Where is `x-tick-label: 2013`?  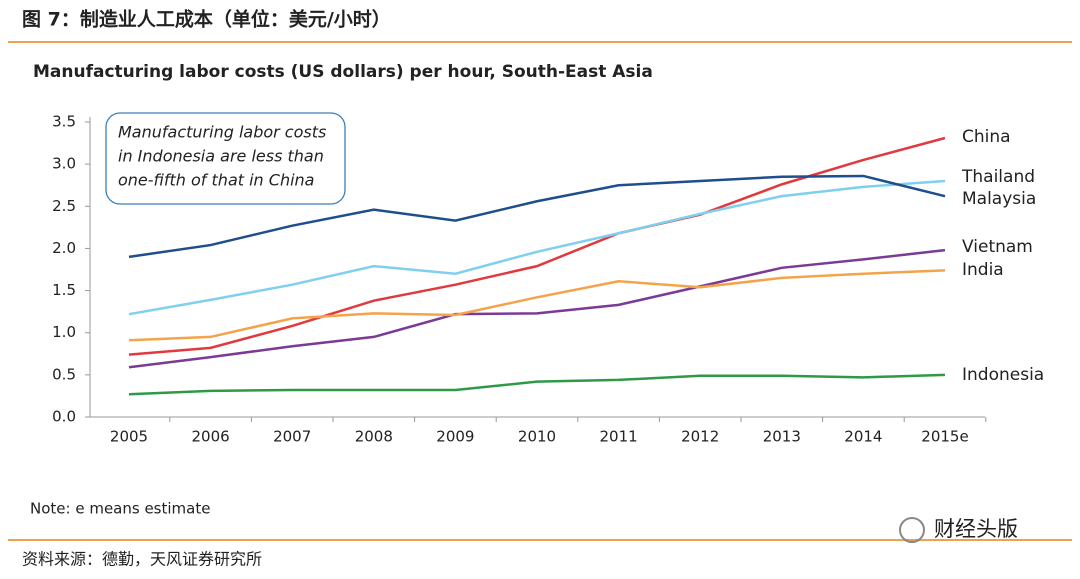 x-tick-label: 2013 is located at coordinates (782, 437).